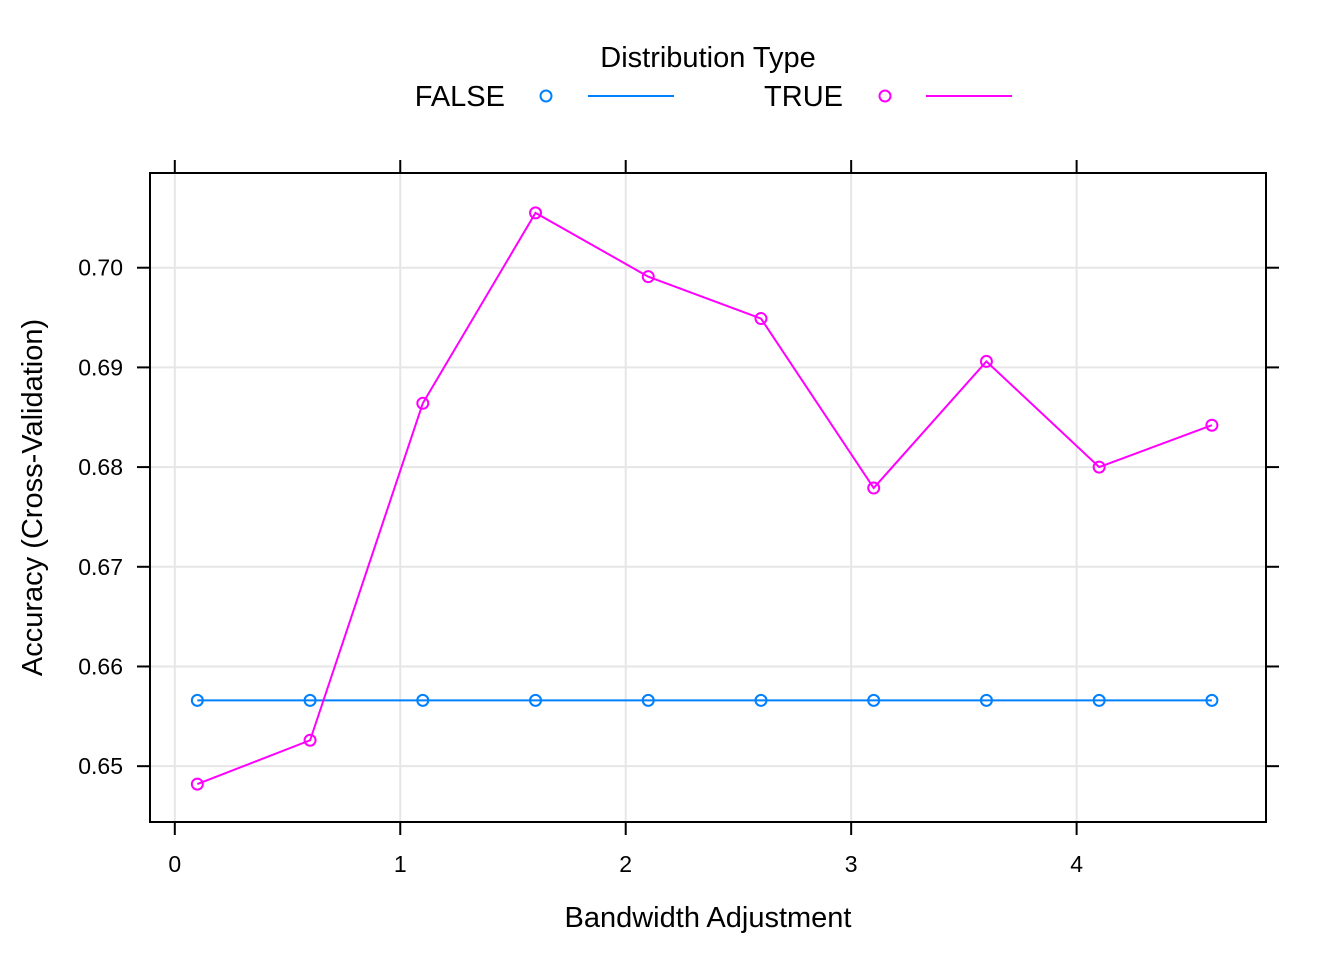 Image resolution: width=1344 pixels, height=960 pixels. What do you see at coordinates (713, 77) in the screenshot?
I see `legend: Distribution Type FALSE TRUE` at bounding box center [713, 77].